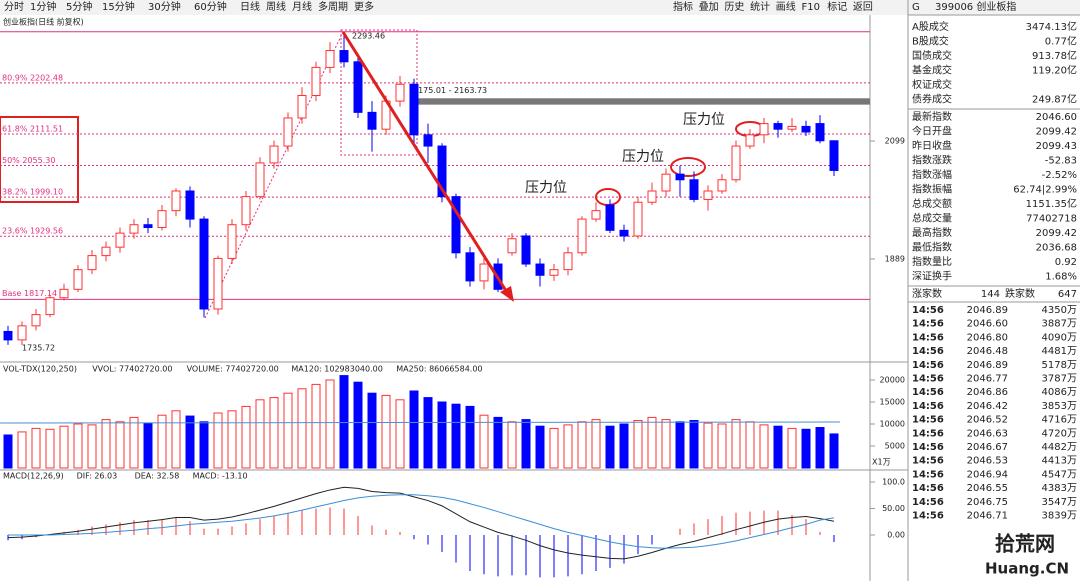 The height and width of the screenshot is (581, 1080). I want to click on tab: 5分钟, so click(79, 6).